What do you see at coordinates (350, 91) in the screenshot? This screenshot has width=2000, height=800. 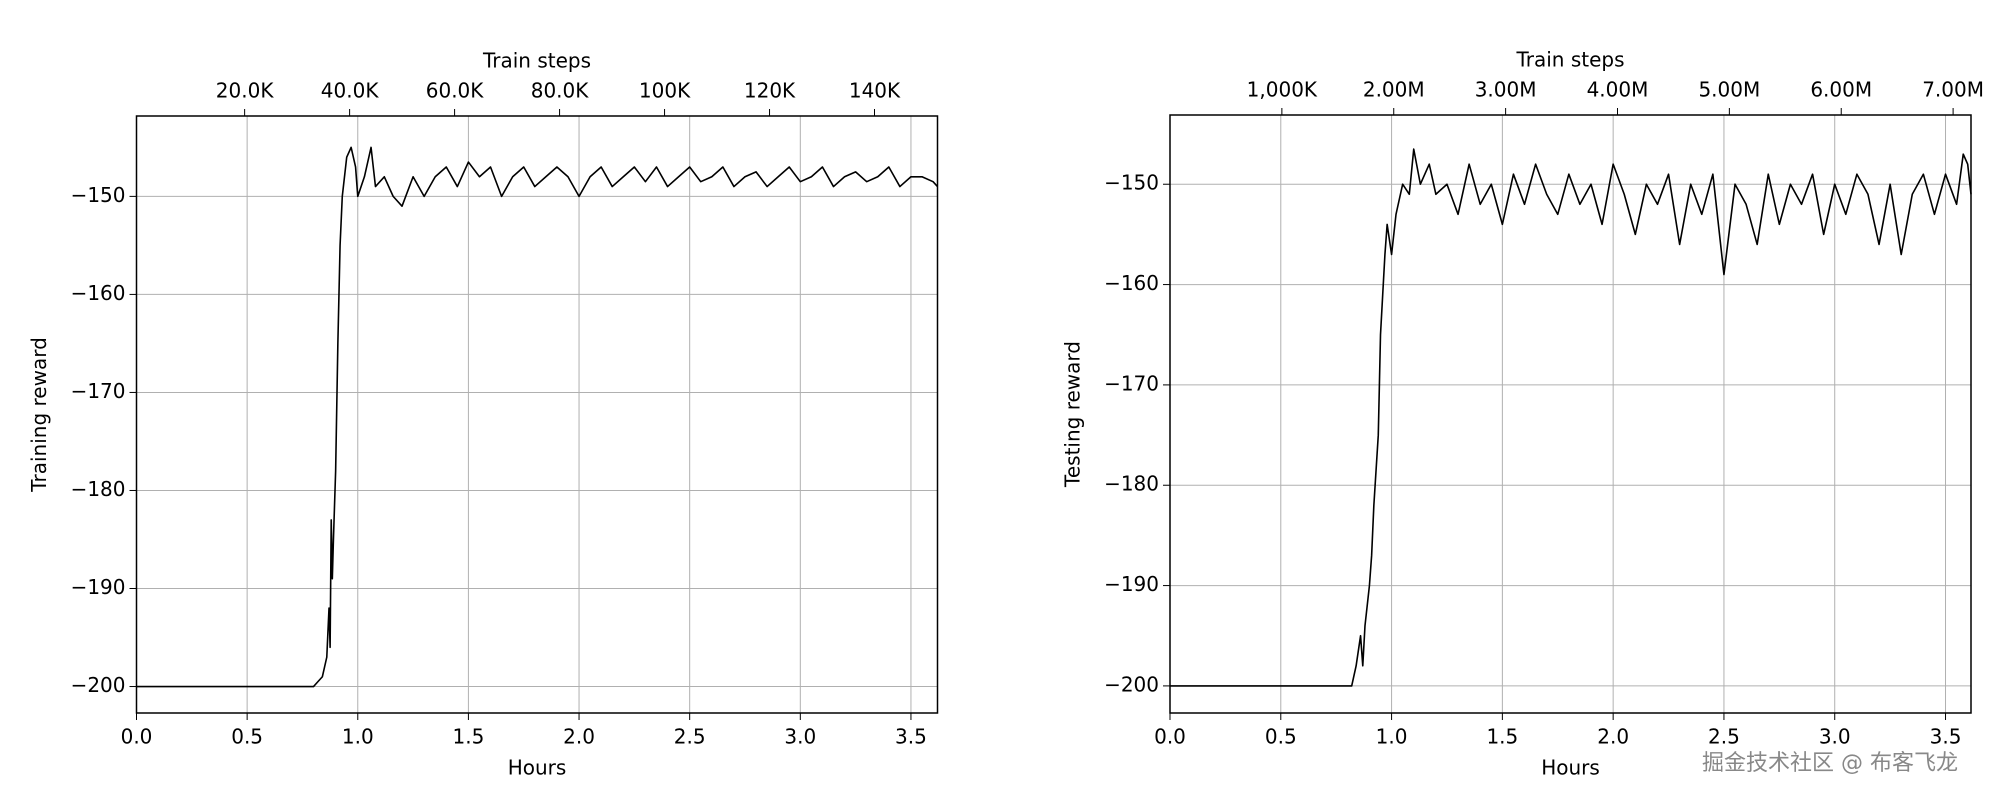 I see `x2-tick-label: 40.0K` at bounding box center [350, 91].